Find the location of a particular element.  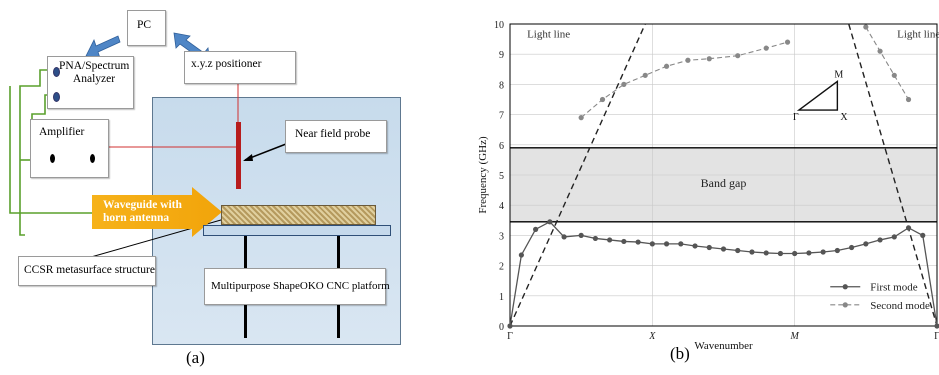

cnc-label-box: Multipurpose ShapeOKO CNC platform is located at coordinates (297, 286).